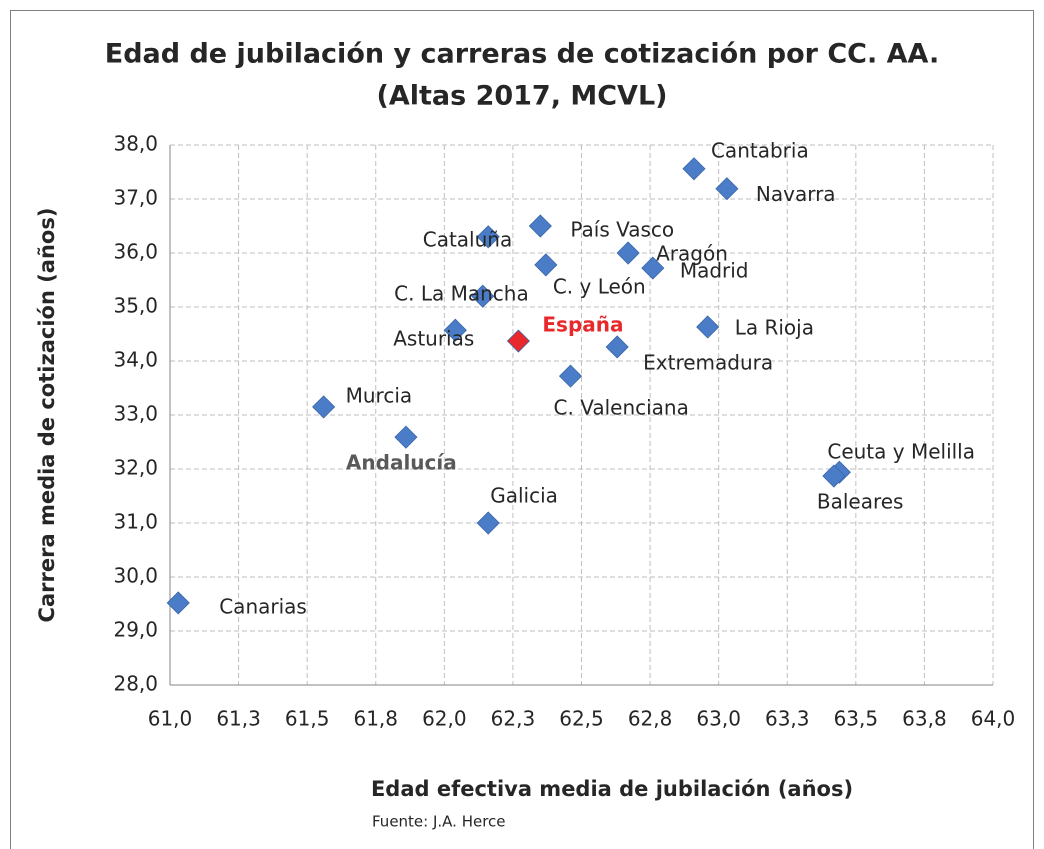 Image resolution: width=1044 pixels, height=849 pixels. What do you see at coordinates (787, 719) in the screenshot?
I see `x-tick-label: 63,3` at bounding box center [787, 719].